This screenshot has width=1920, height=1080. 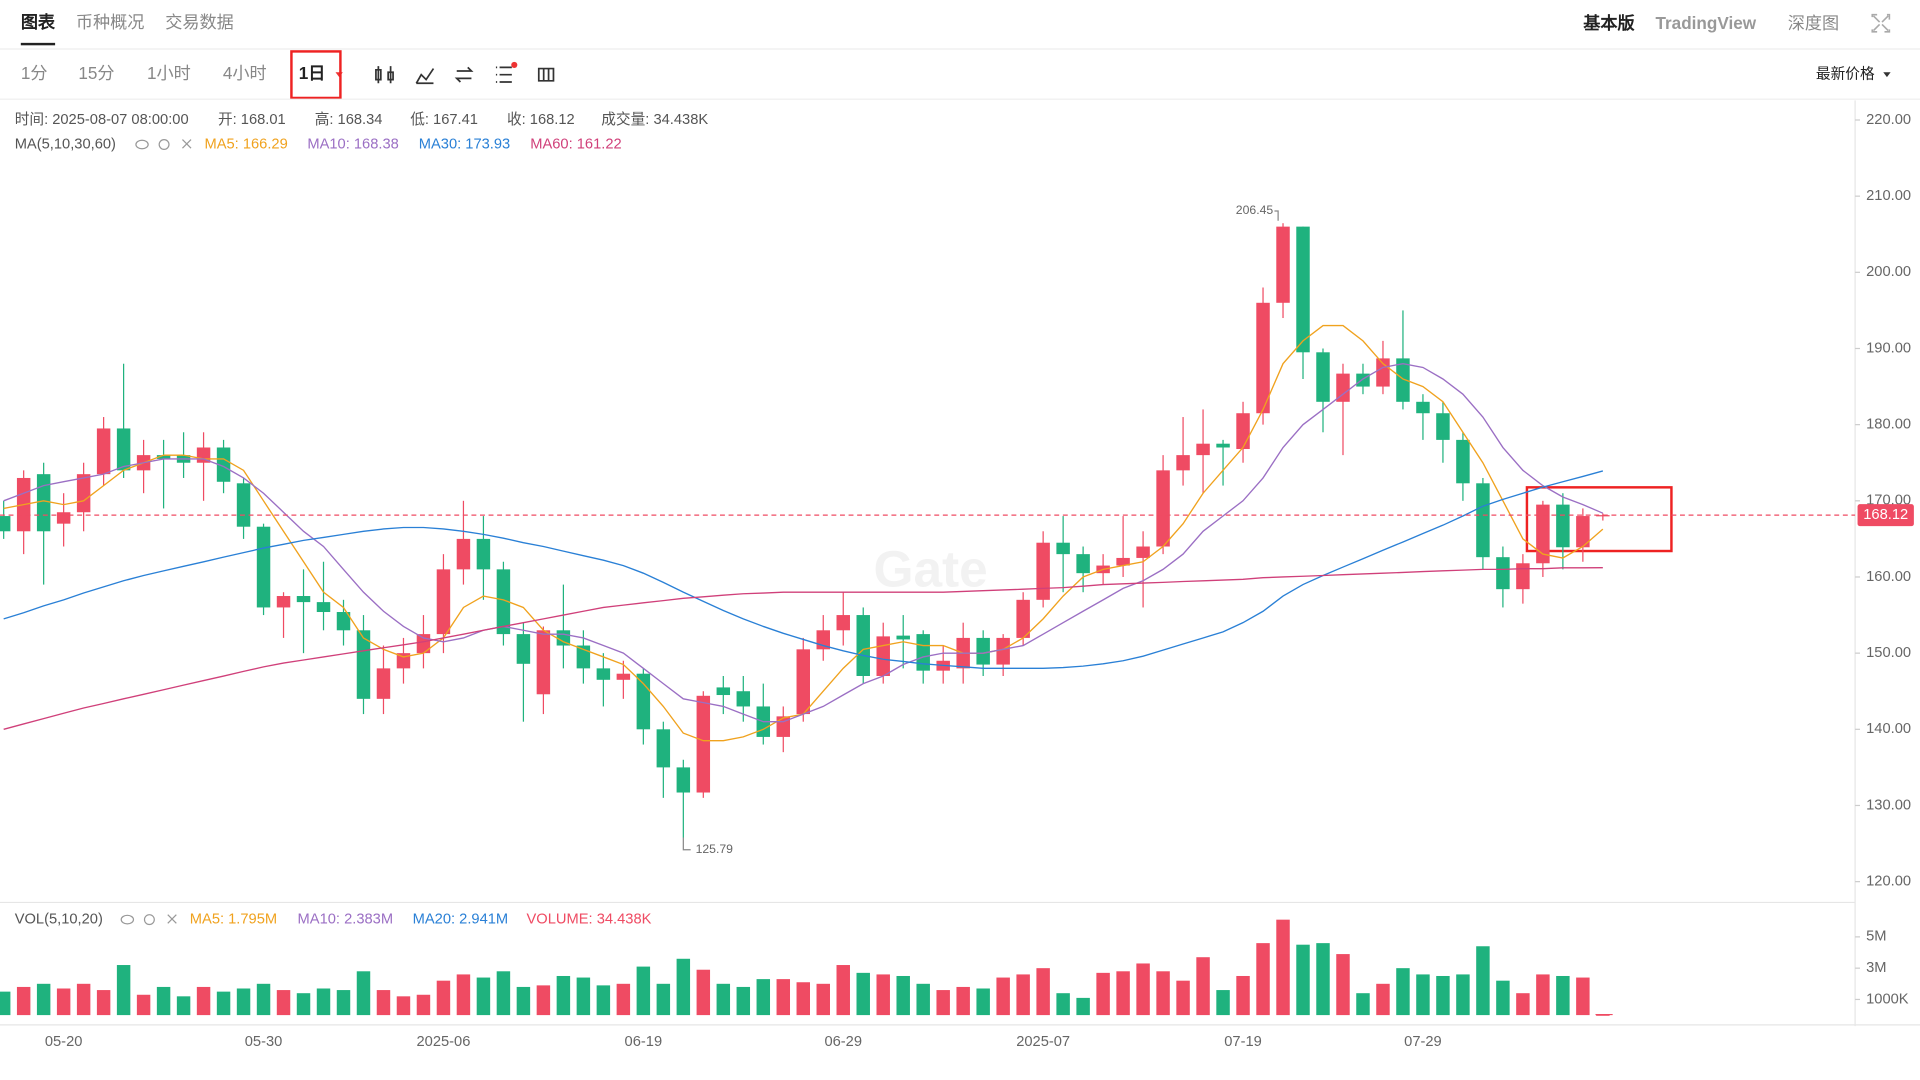 I want to click on highlight-box, so click(x=316, y=75).